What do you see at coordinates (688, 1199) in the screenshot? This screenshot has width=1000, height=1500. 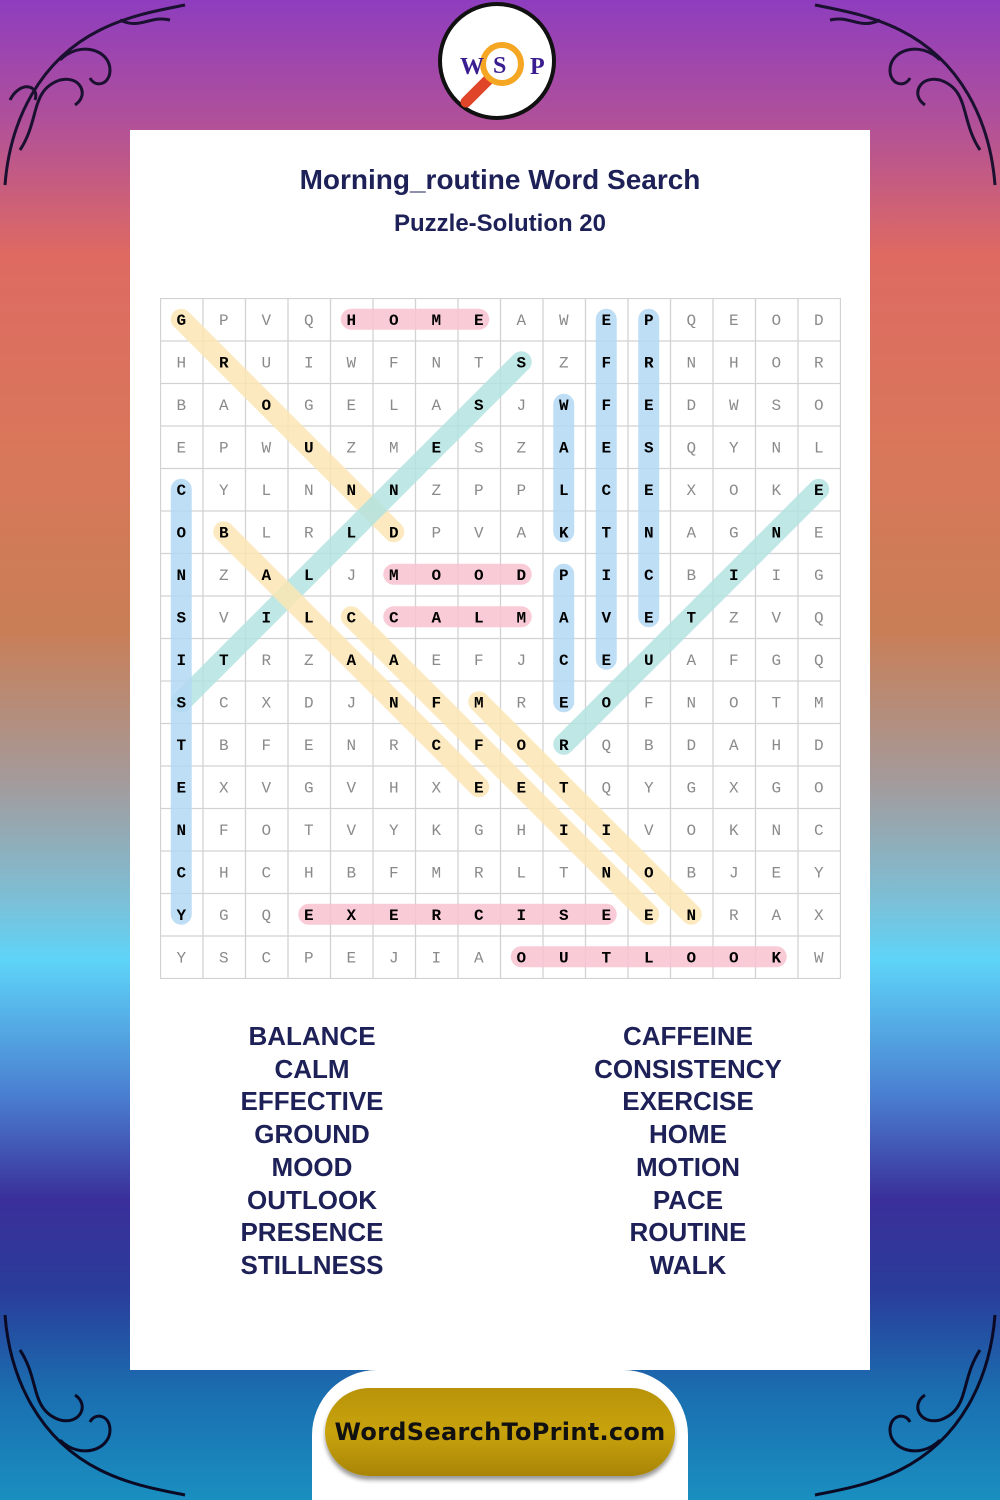 I see `word-list-item: PACE` at bounding box center [688, 1199].